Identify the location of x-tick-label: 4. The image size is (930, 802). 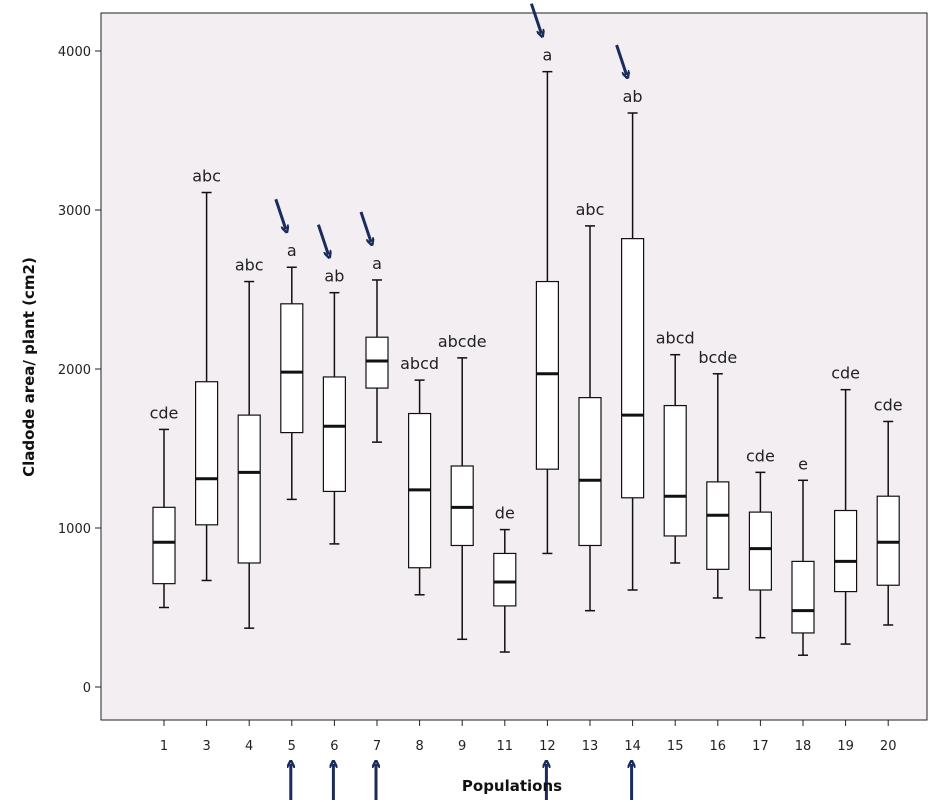
(249, 746).